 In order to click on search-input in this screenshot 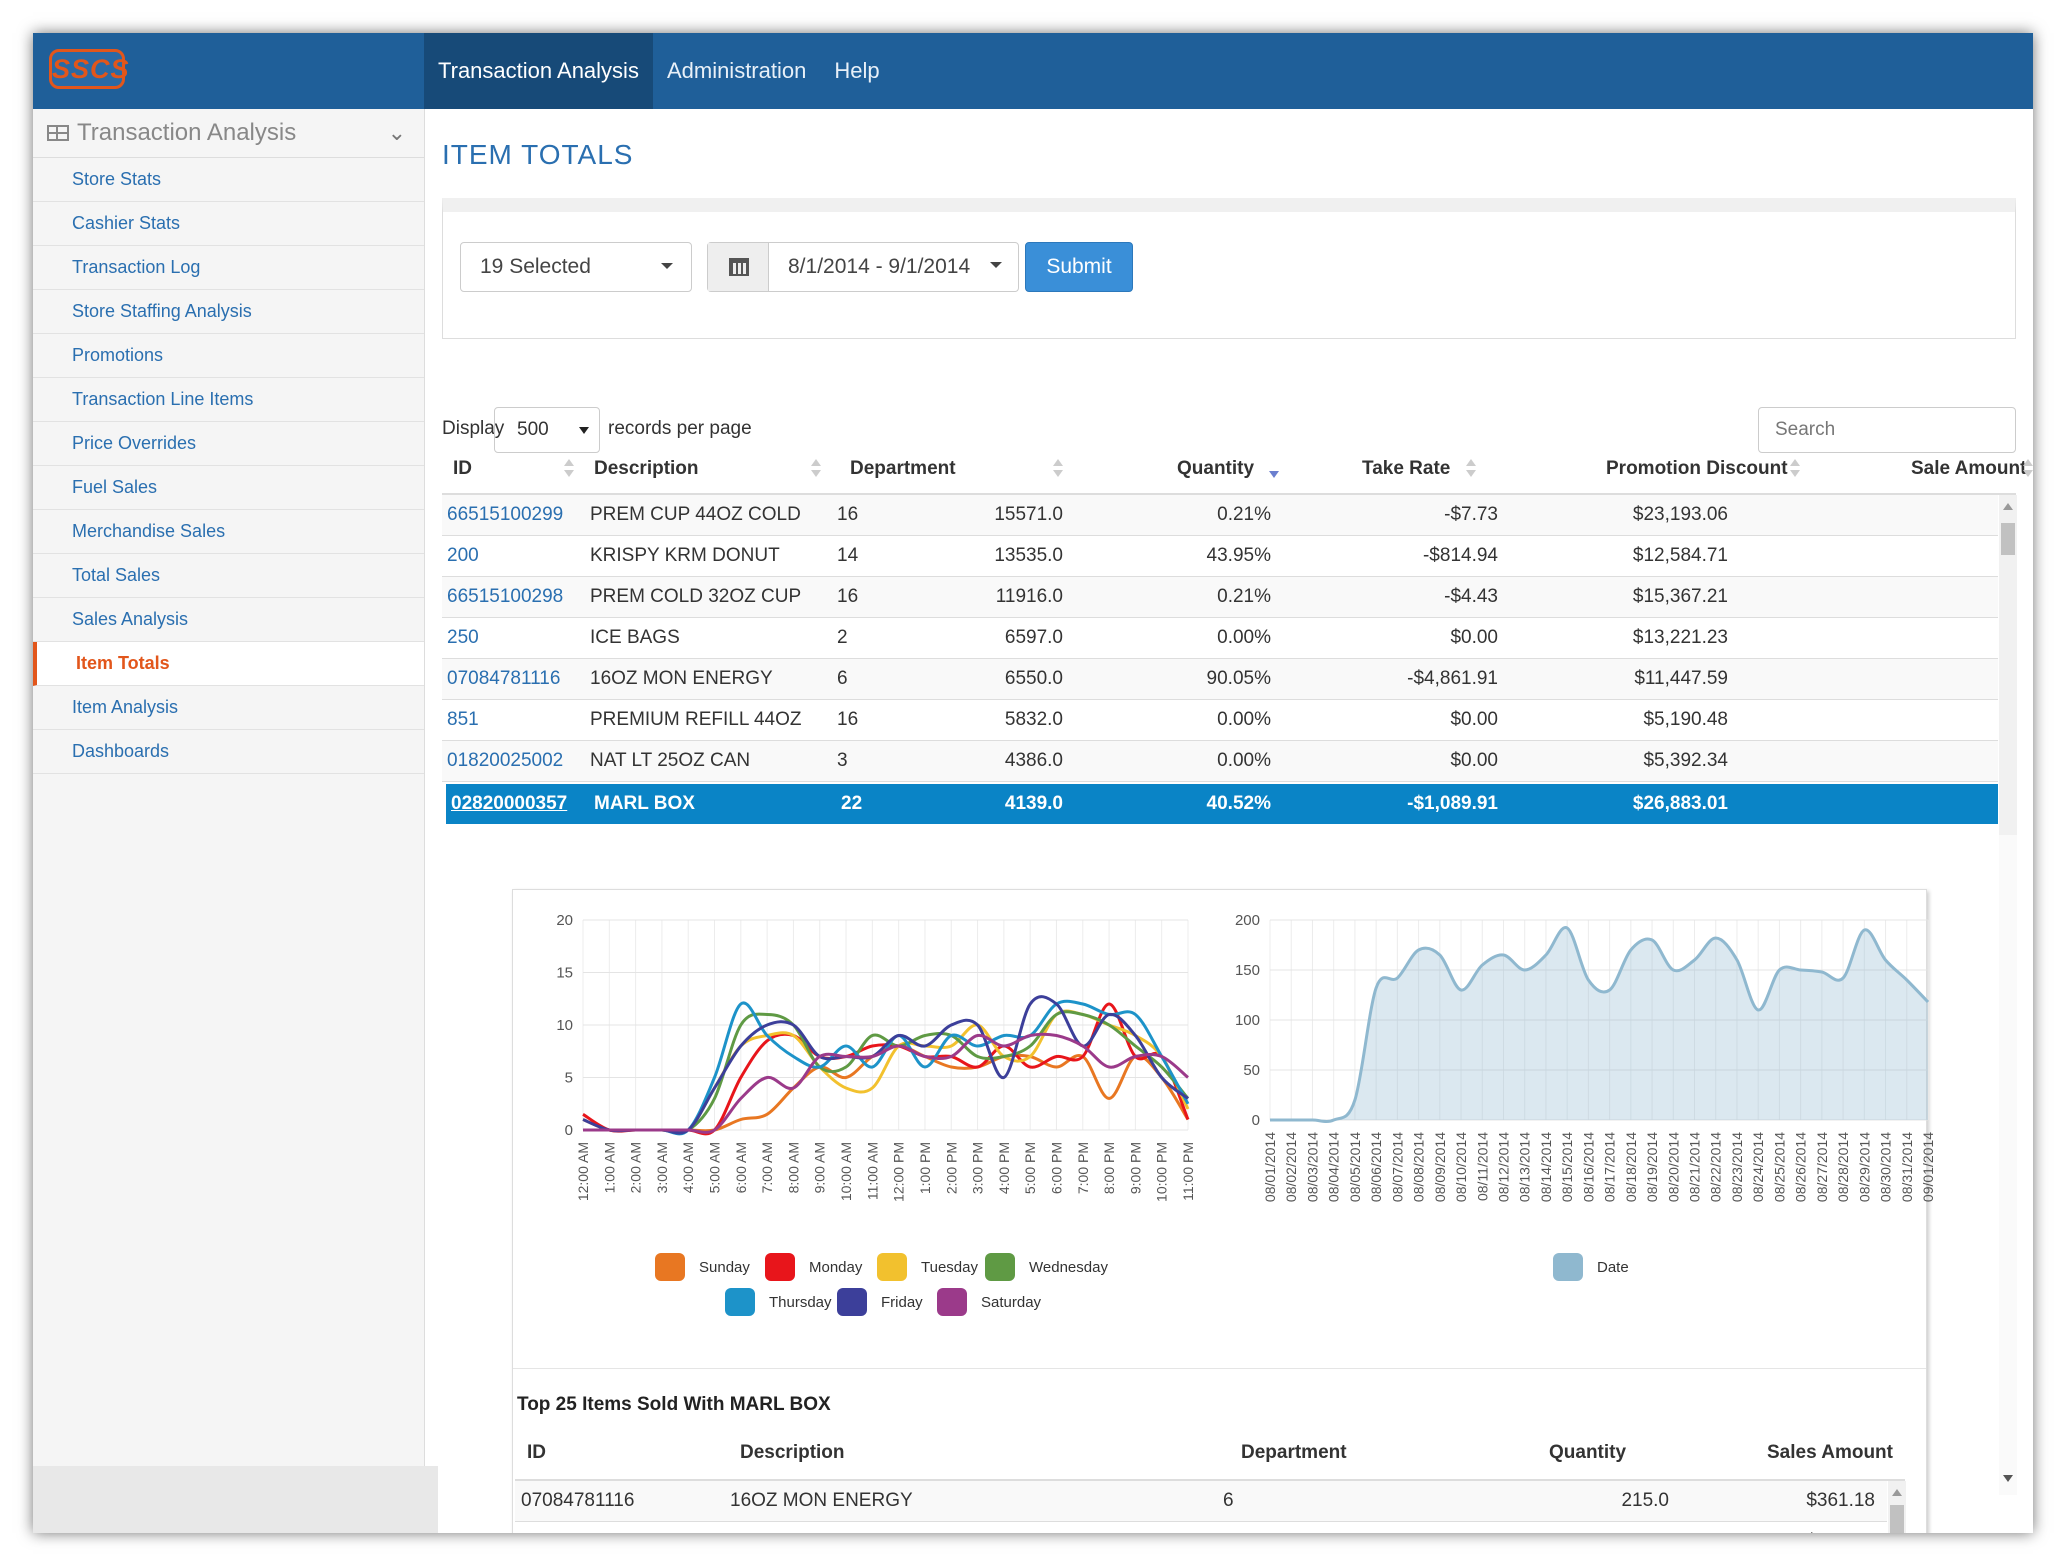, I will do `click(1887, 430)`.